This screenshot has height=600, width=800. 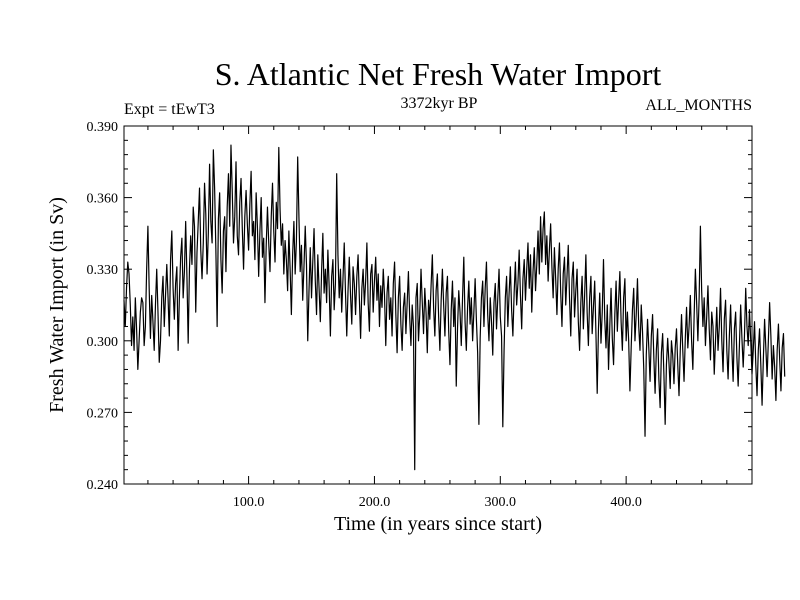 I want to click on x-tick-label: 100.0, so click(x=249, y=502).